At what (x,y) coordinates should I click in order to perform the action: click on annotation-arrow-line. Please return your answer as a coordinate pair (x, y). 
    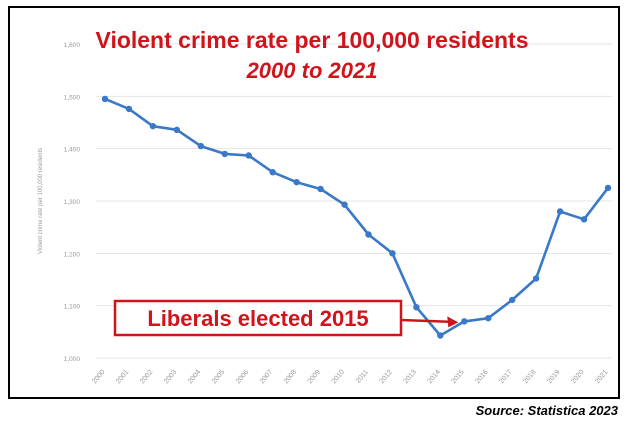
    Looking at the image, I should click on (426, 321).